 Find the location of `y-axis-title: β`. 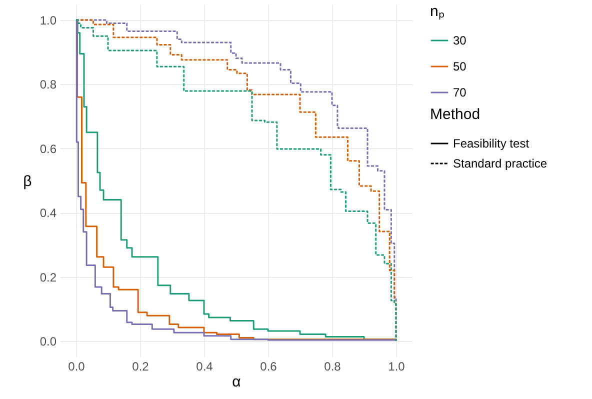

y-axis-title: β is located at coordinates (27, 181).